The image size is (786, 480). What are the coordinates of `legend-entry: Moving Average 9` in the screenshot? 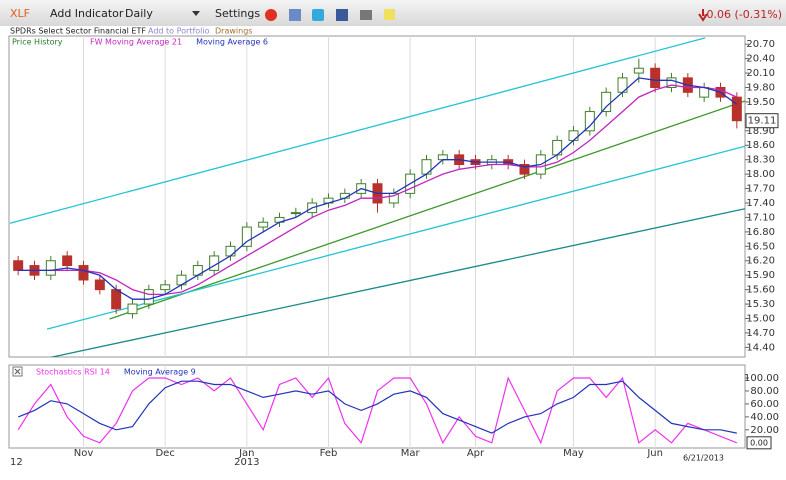 It's located at (160, 372).